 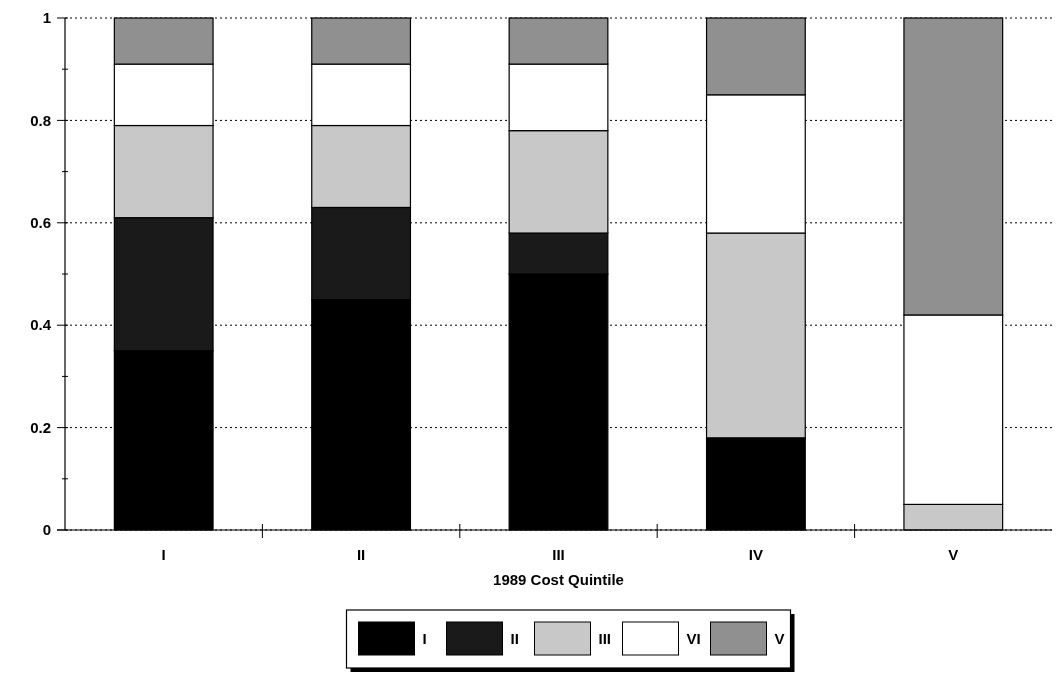 I want to click on y-tick-label: 0.6, so click(x=40, y=223).